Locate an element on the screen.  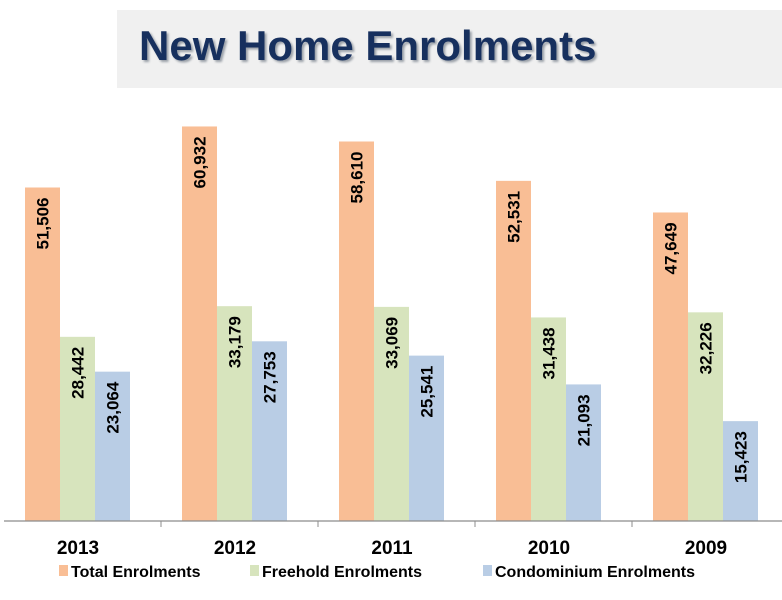
legend-label: Freehold Enrolments is located at coordinates (342, 572).